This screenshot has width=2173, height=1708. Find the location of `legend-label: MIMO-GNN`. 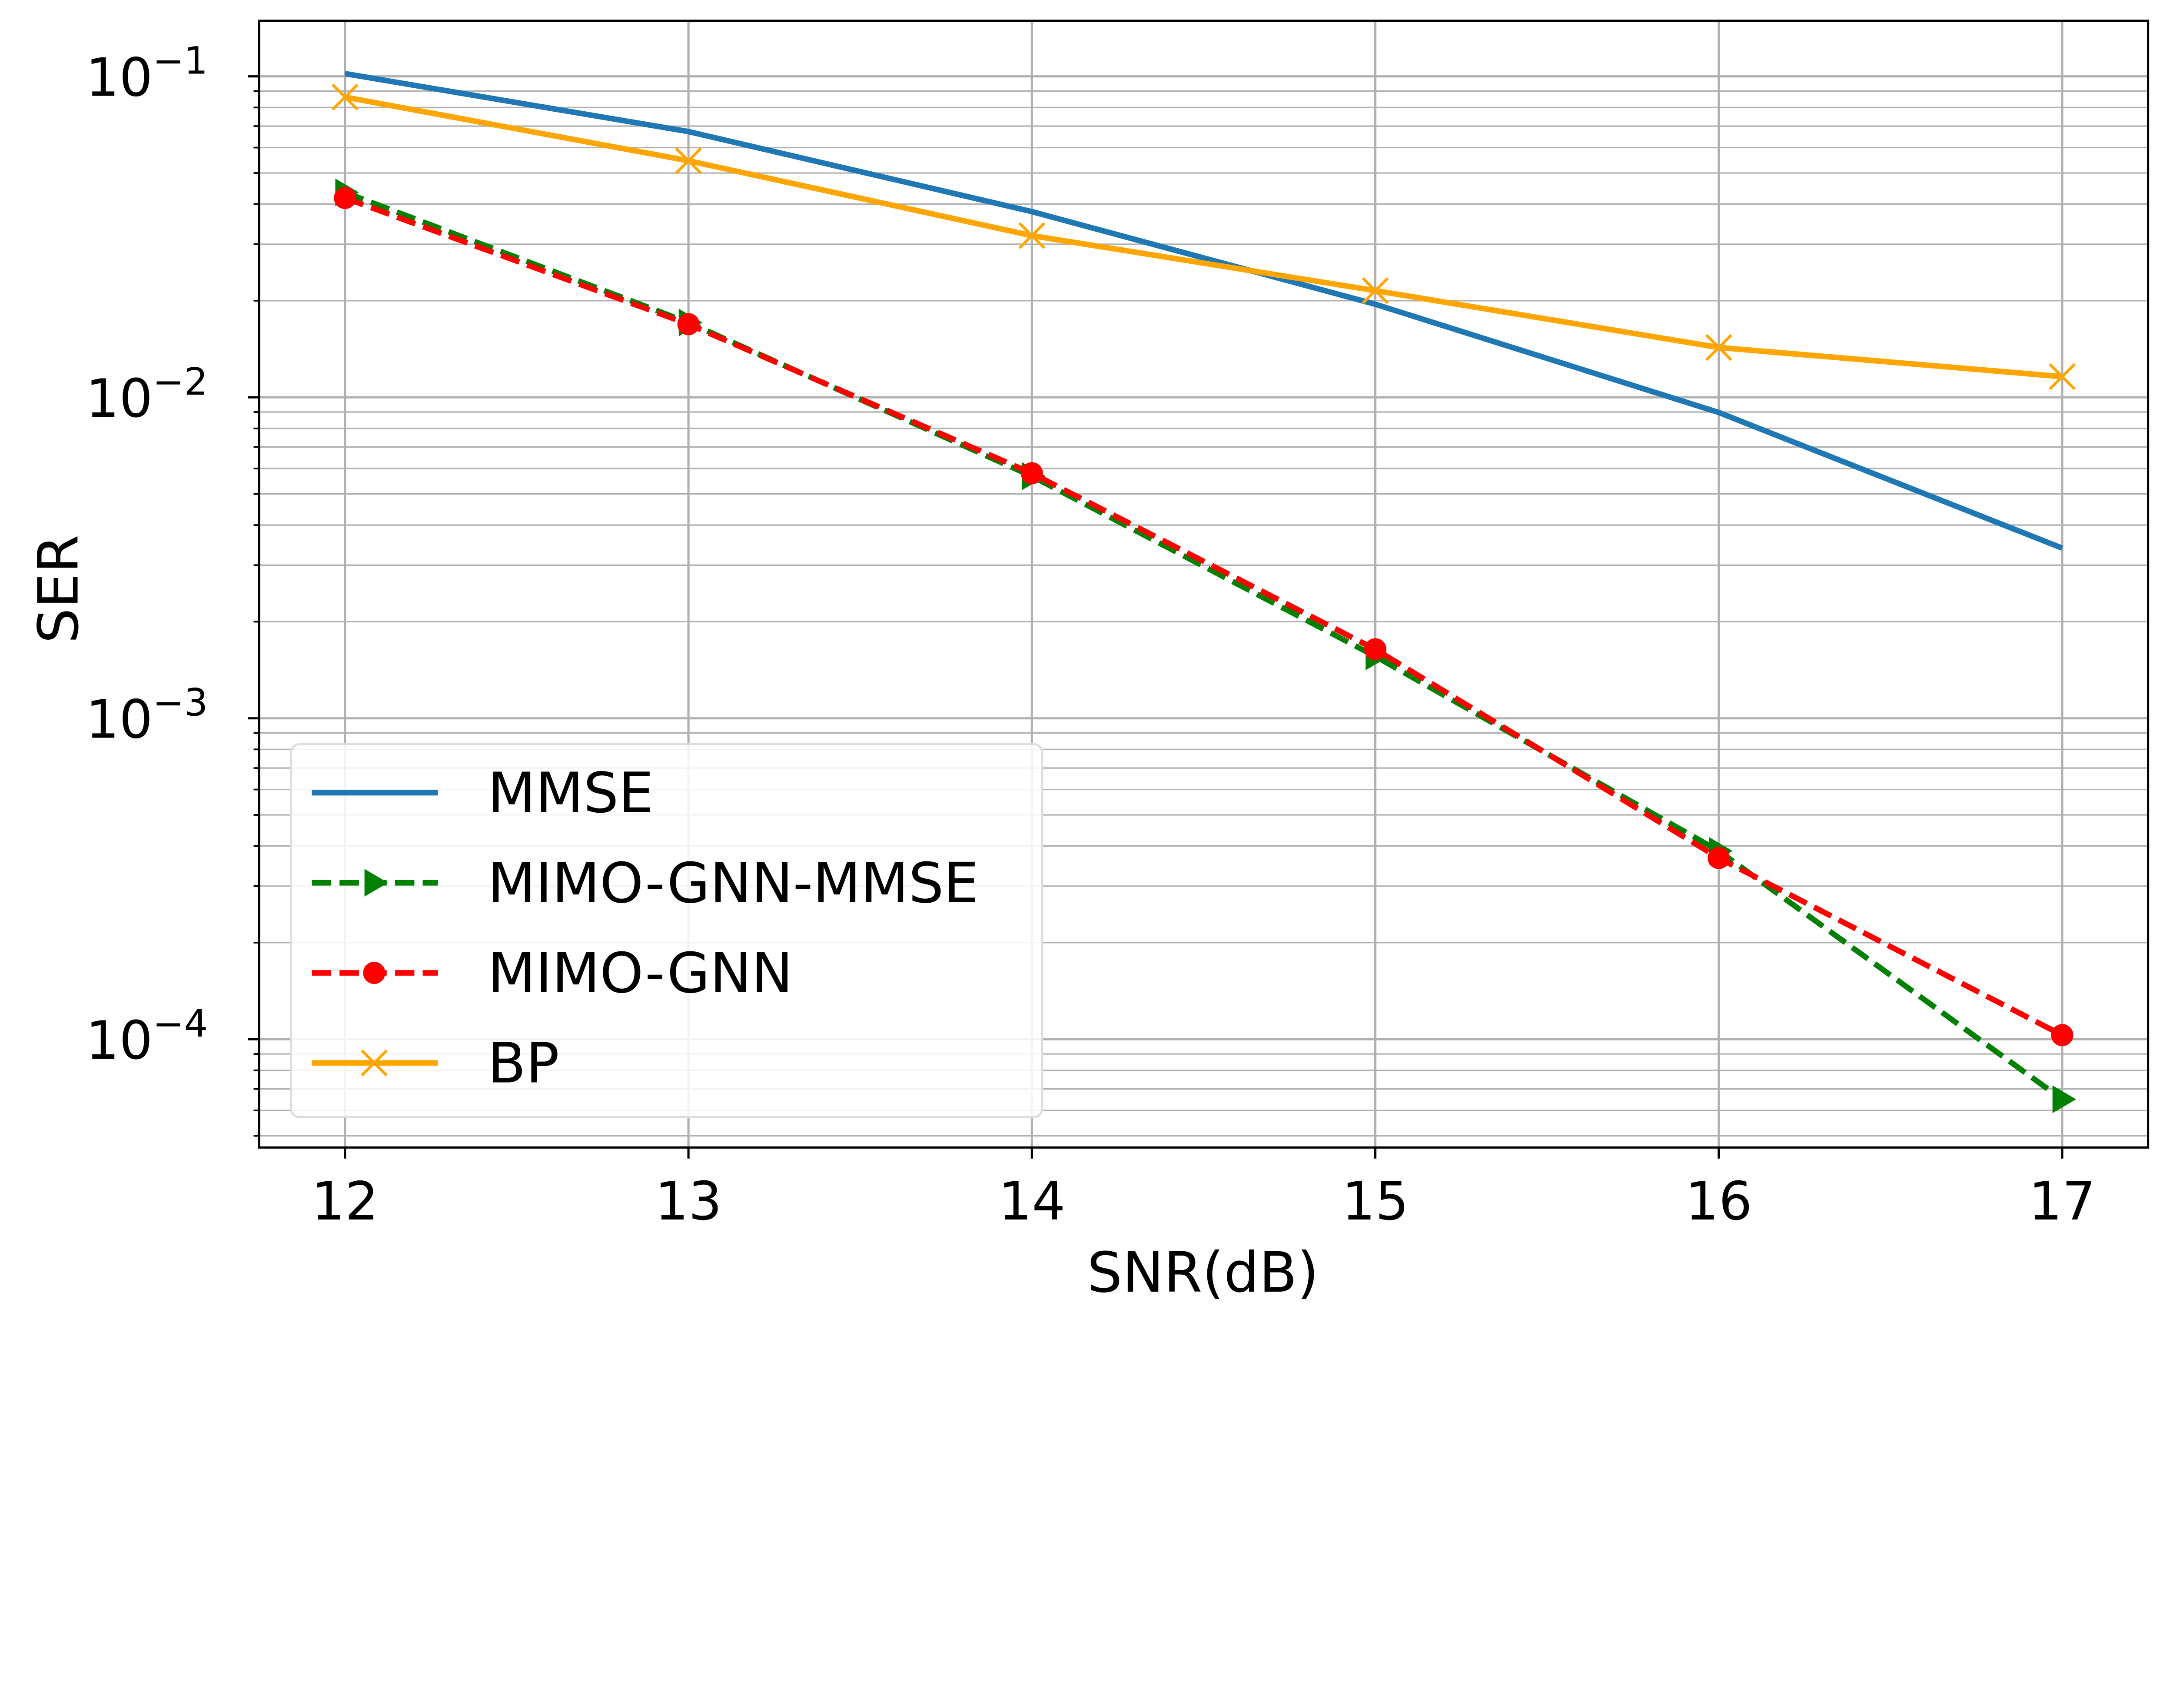

legend-label: MIMO-GNN is located at coordinates (640, 973).